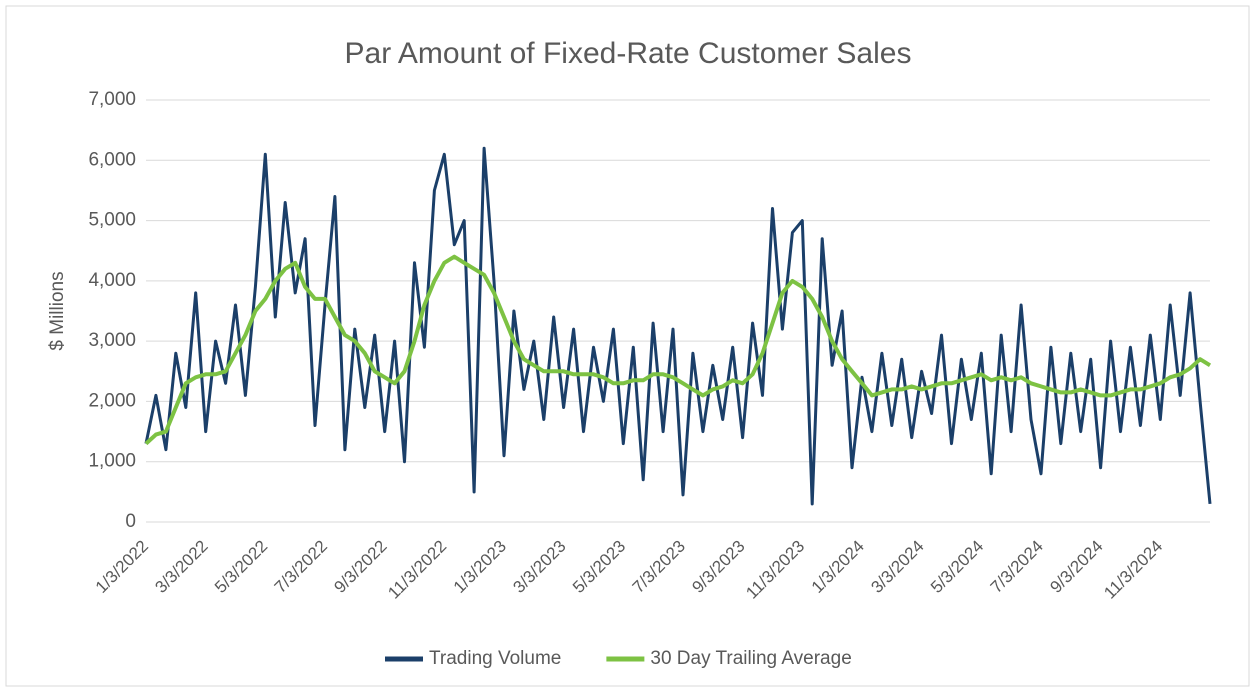 This screenshot has height=694, width=1255. I want to click on y-tick-label: 5,000, so click(112, 220).